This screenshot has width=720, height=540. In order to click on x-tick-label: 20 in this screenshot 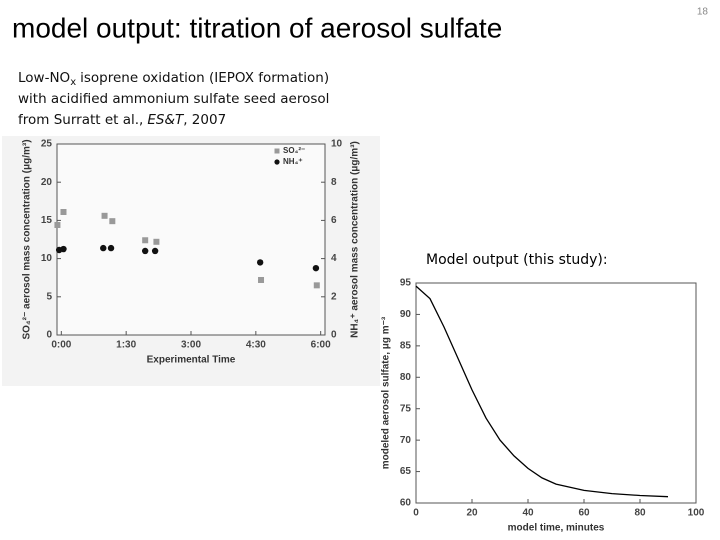, I will do `click(472, 513)`.